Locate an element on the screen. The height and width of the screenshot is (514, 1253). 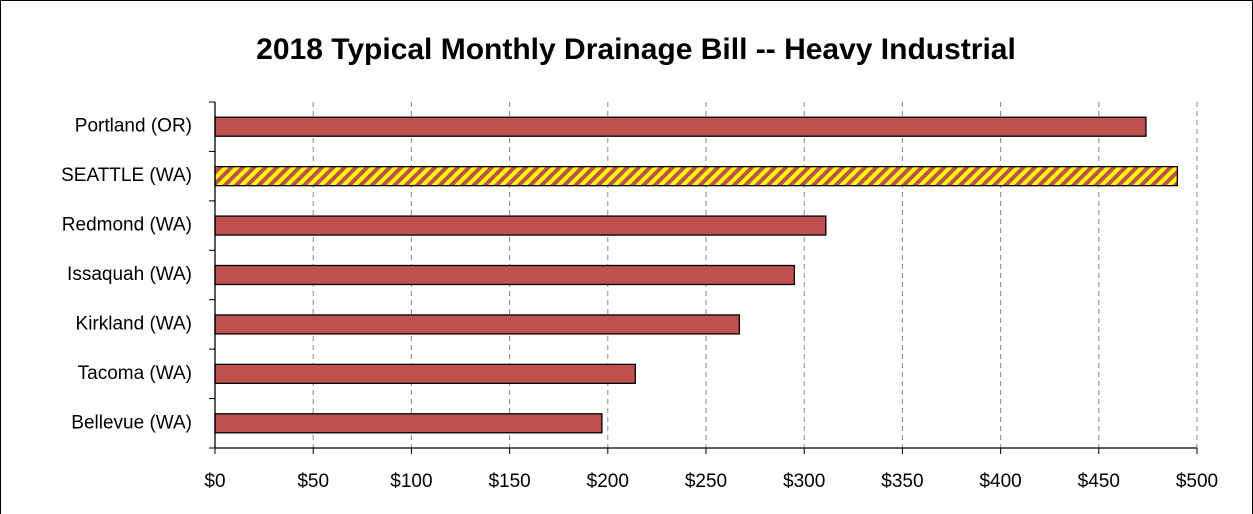
y-tick-label: Bellevue (WA) is located at coordinates (131, 422).